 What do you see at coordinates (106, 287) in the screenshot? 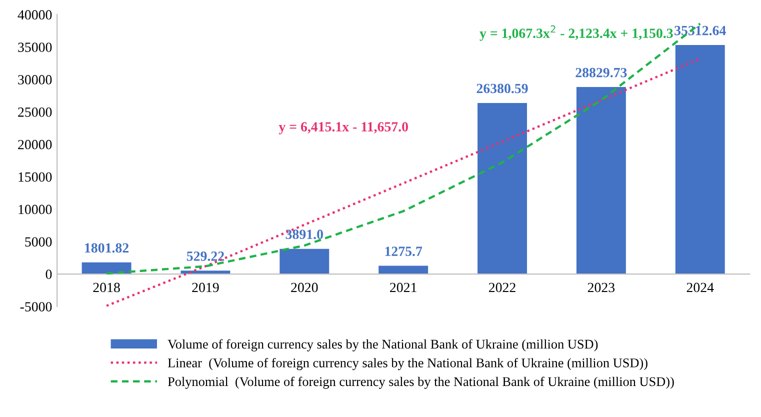
I see `x-tick-label: 2018` at bounding box center [106, 287].